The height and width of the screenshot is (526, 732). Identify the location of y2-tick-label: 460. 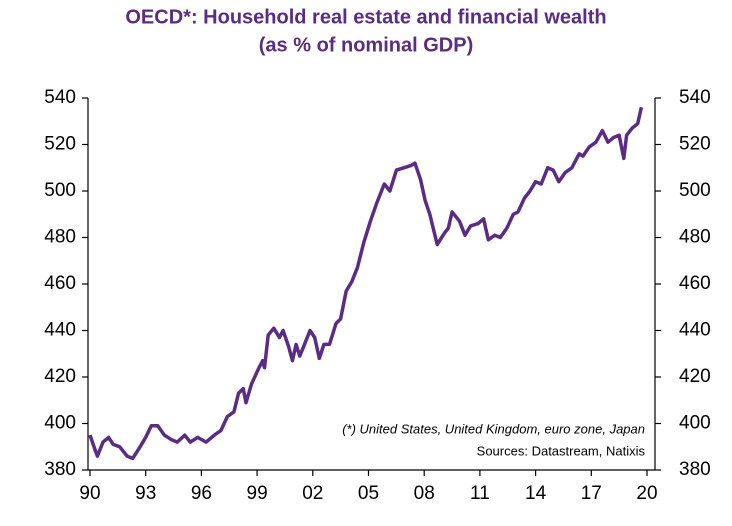
(695, 283).